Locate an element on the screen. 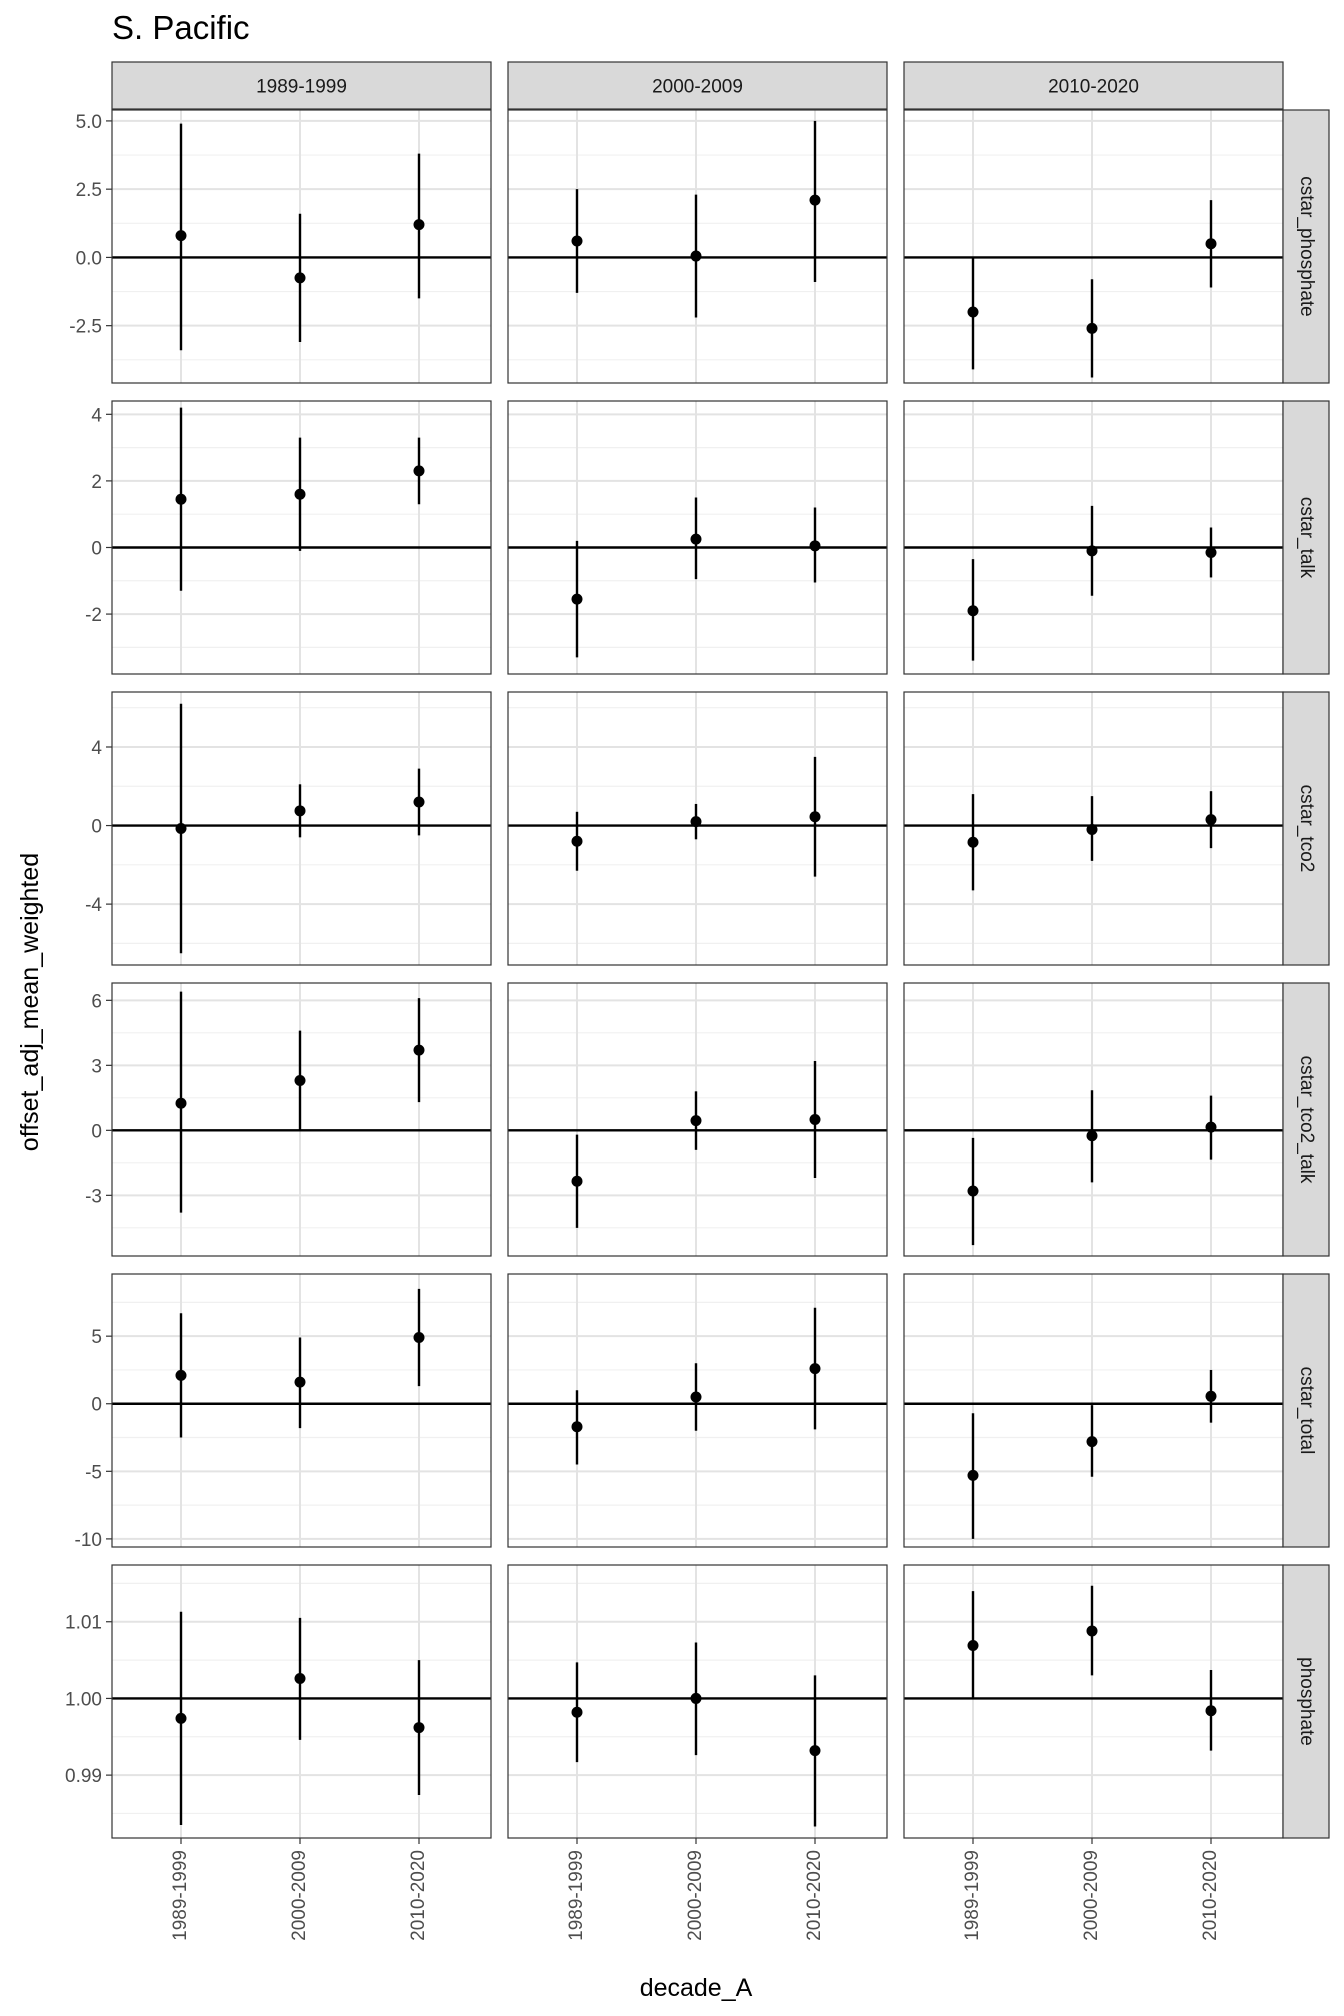  y-tick-label: 1.01 is located at coordinates (83, 1623).